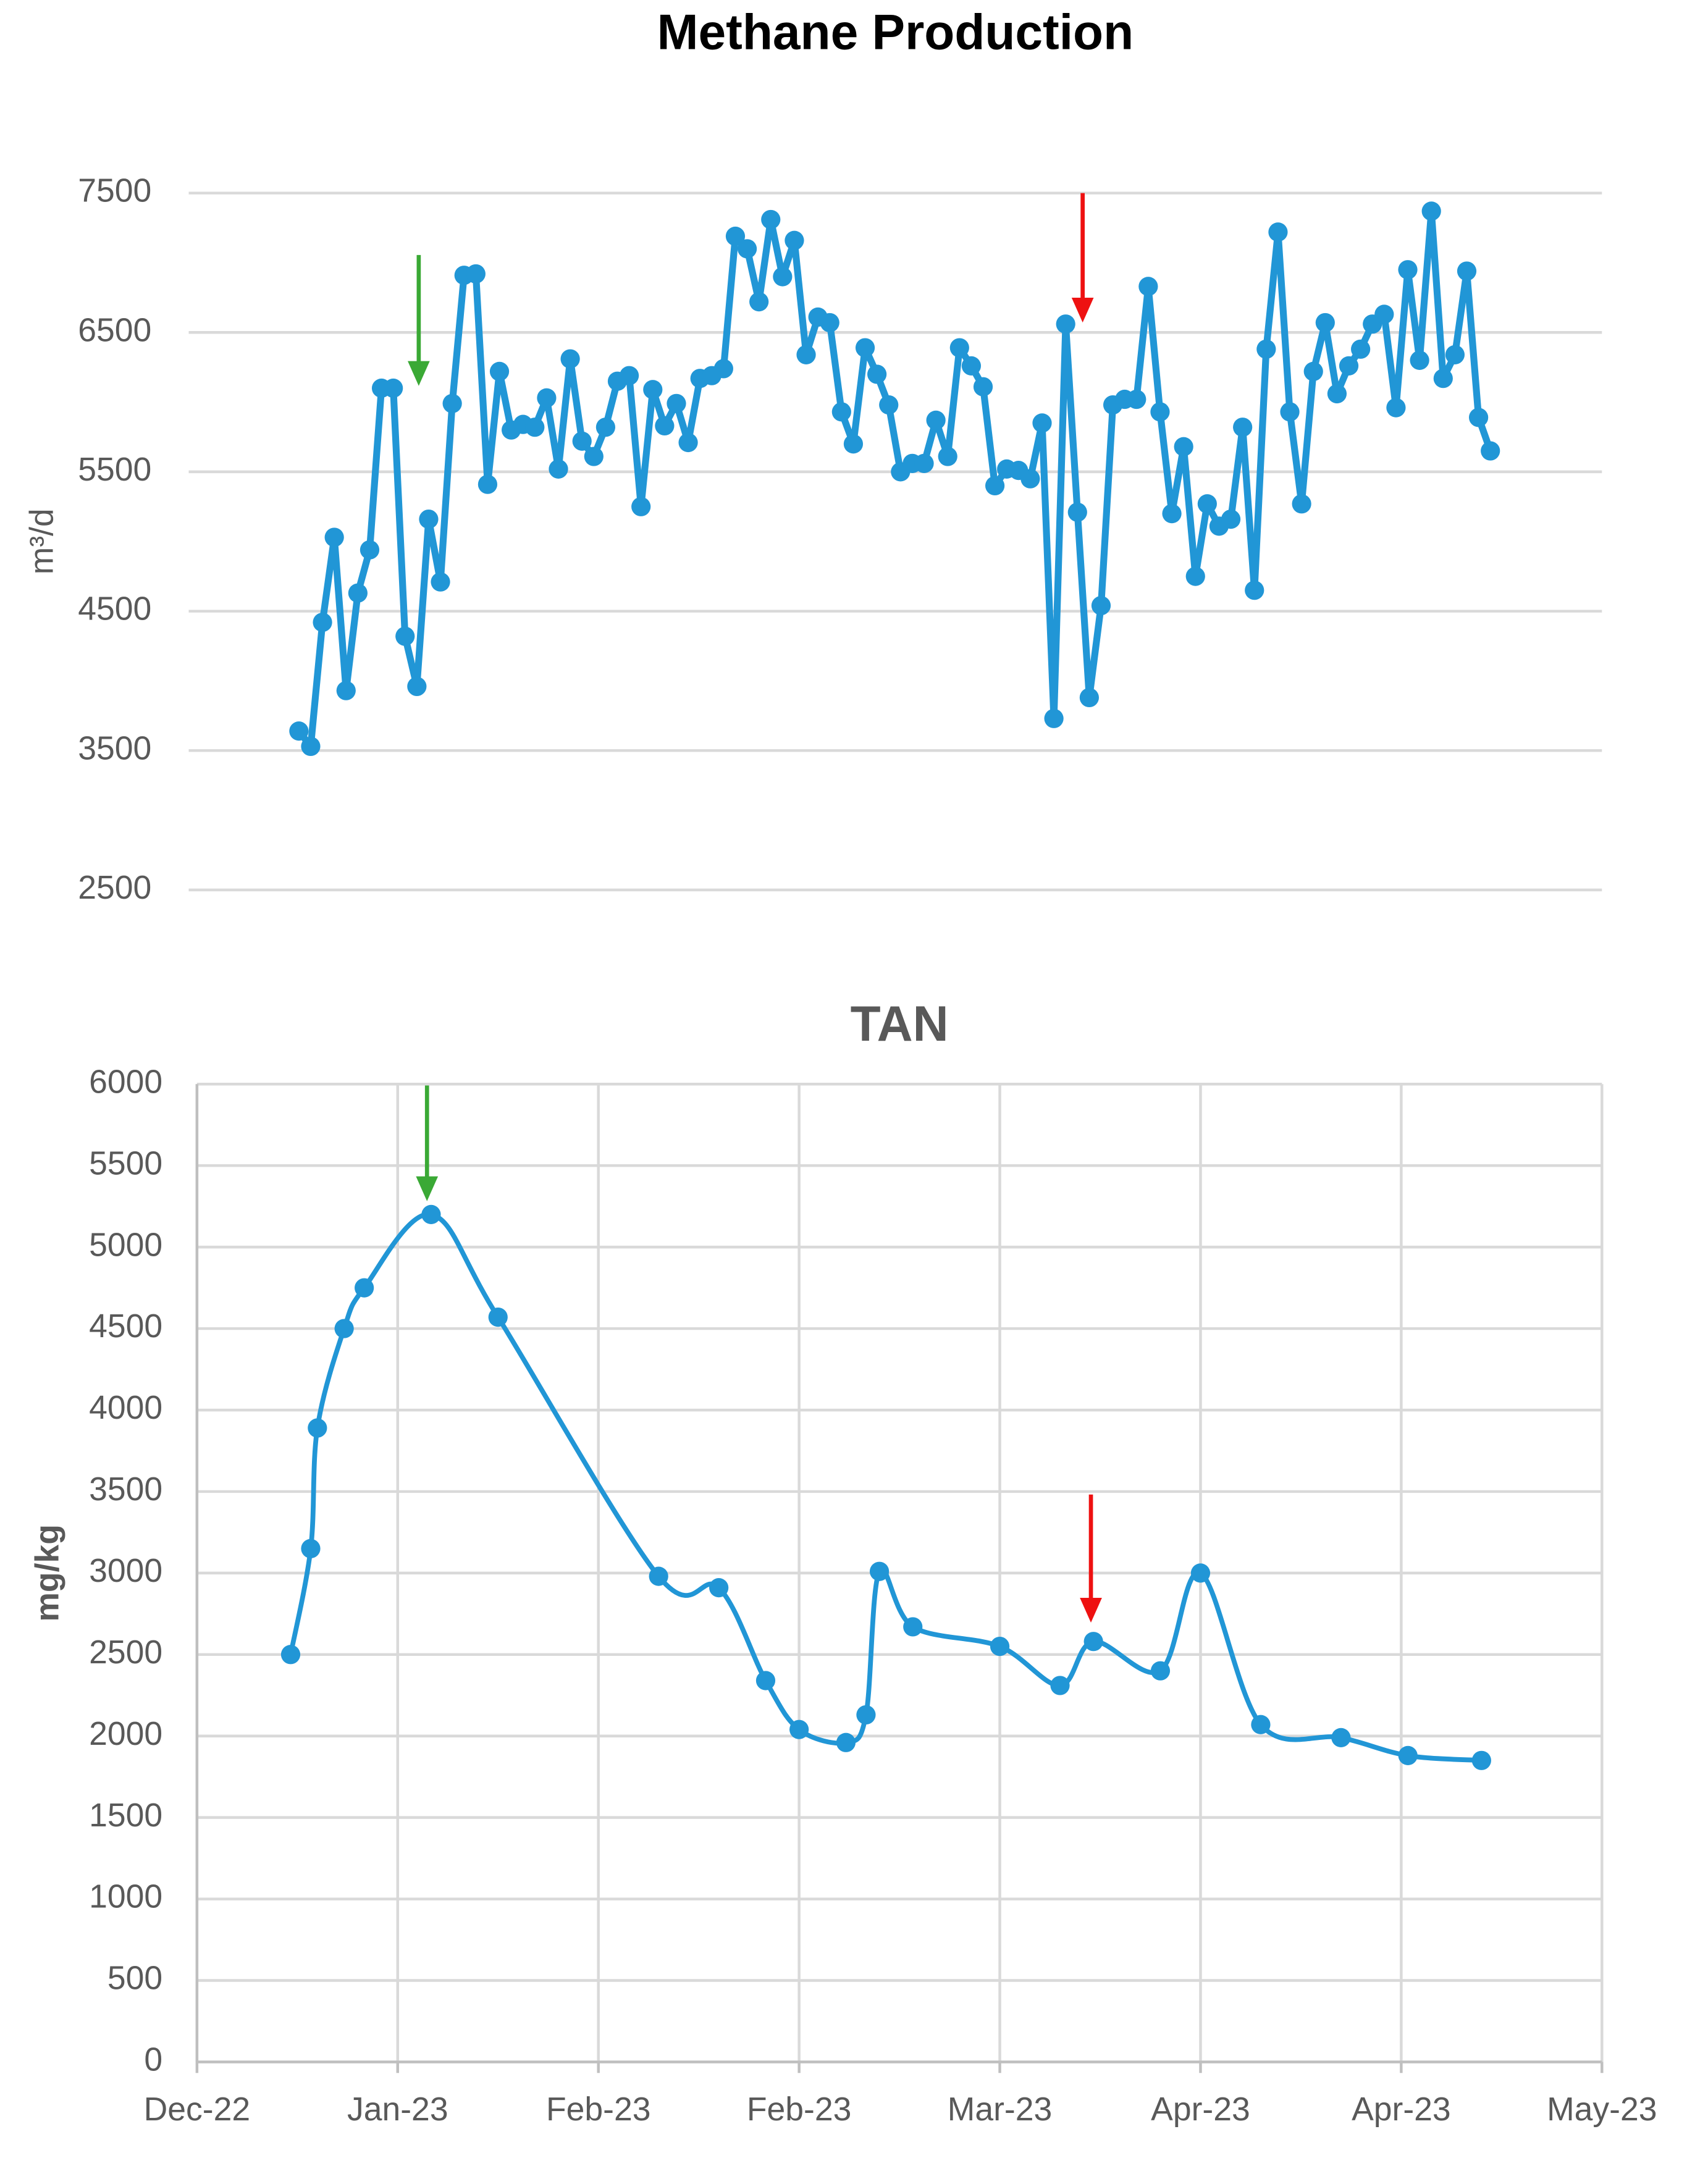 The width and height of the screenshot is (1708, 2171). I want to click on y-axis-label: m³/d, so click(41, 541).